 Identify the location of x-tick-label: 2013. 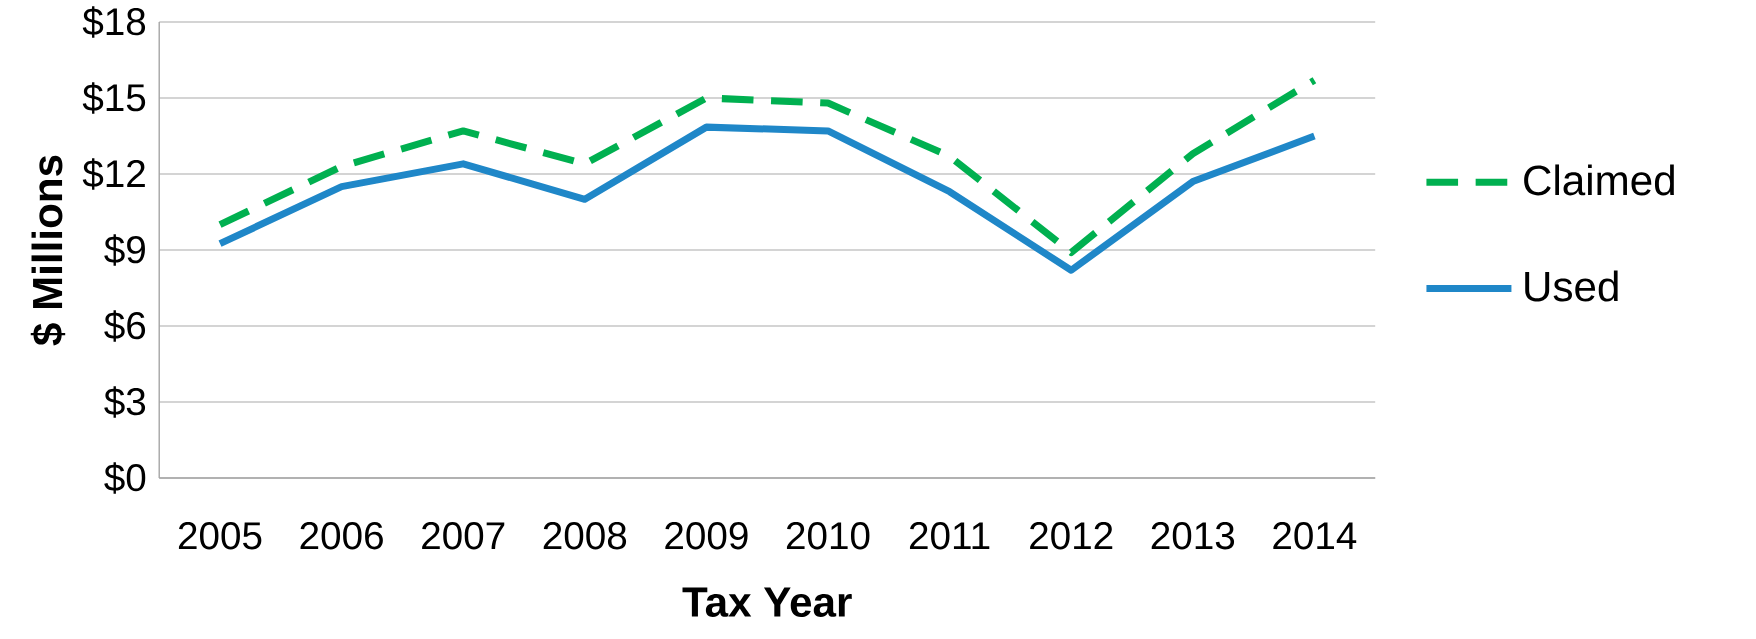
(1193, 536).